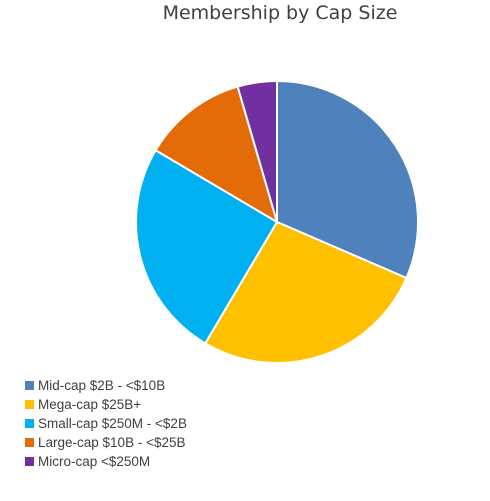 The width and height of the screenshot is (490, 501). I want to click on chart-title: Membership by Cap Size, so click(280, 13).